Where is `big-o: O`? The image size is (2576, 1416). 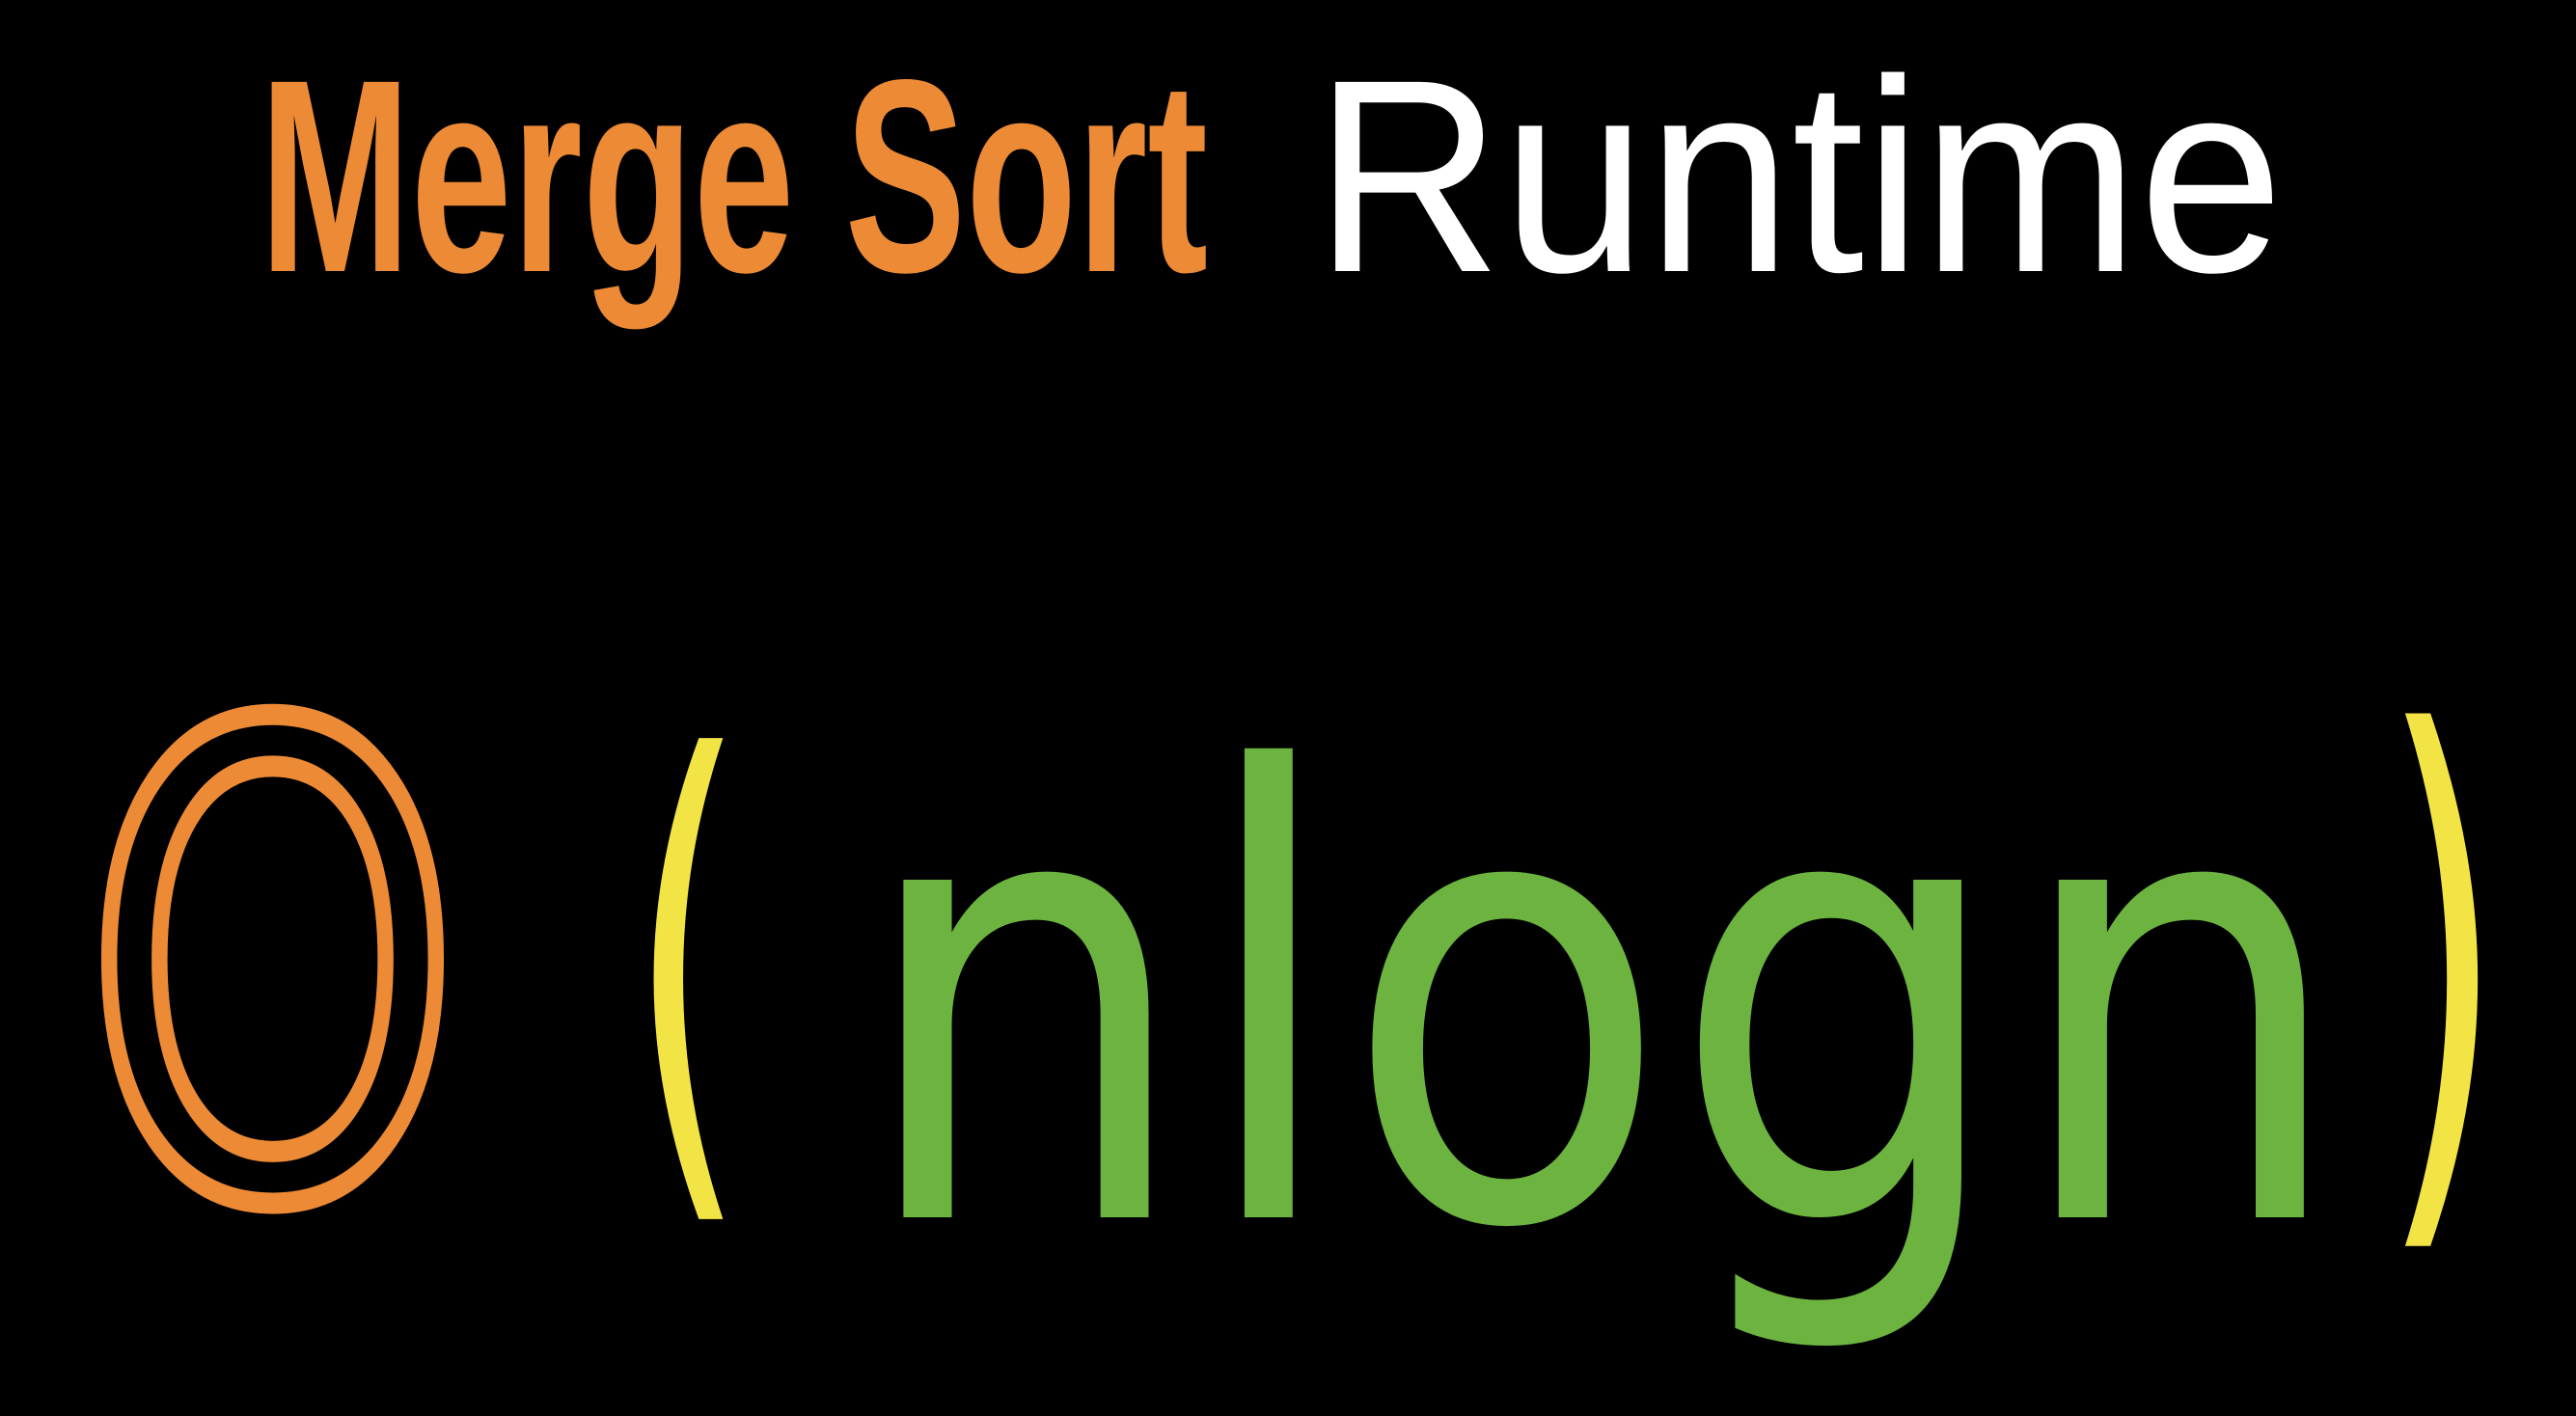 big-o: O is located at coordinates (272, 972).